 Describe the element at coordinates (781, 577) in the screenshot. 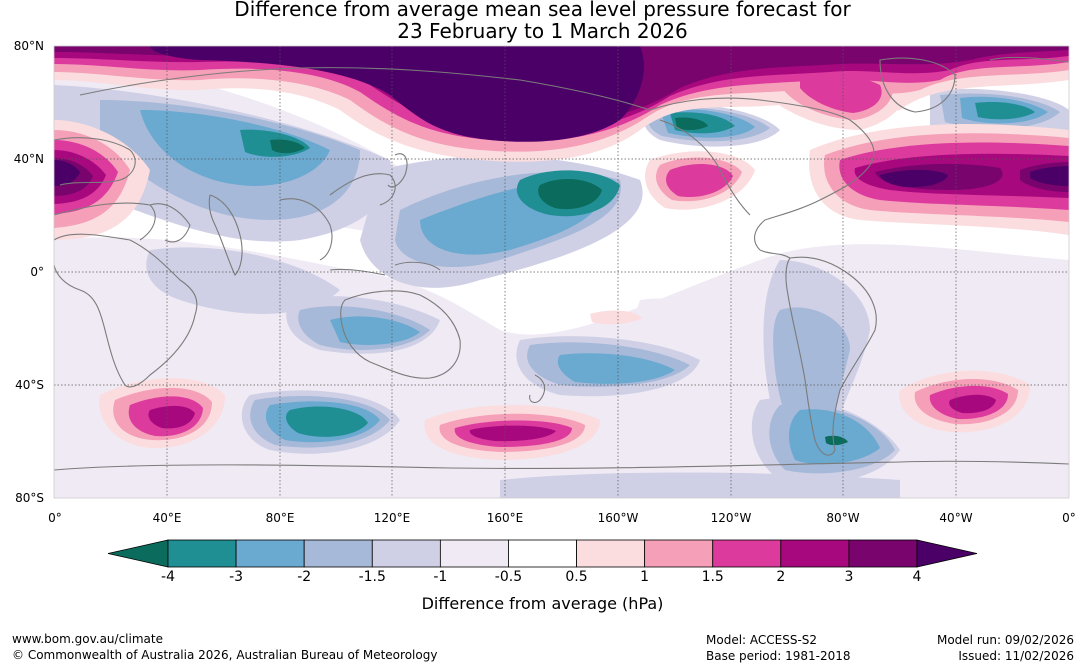

I see `colorbar-tick: 2` at that location.